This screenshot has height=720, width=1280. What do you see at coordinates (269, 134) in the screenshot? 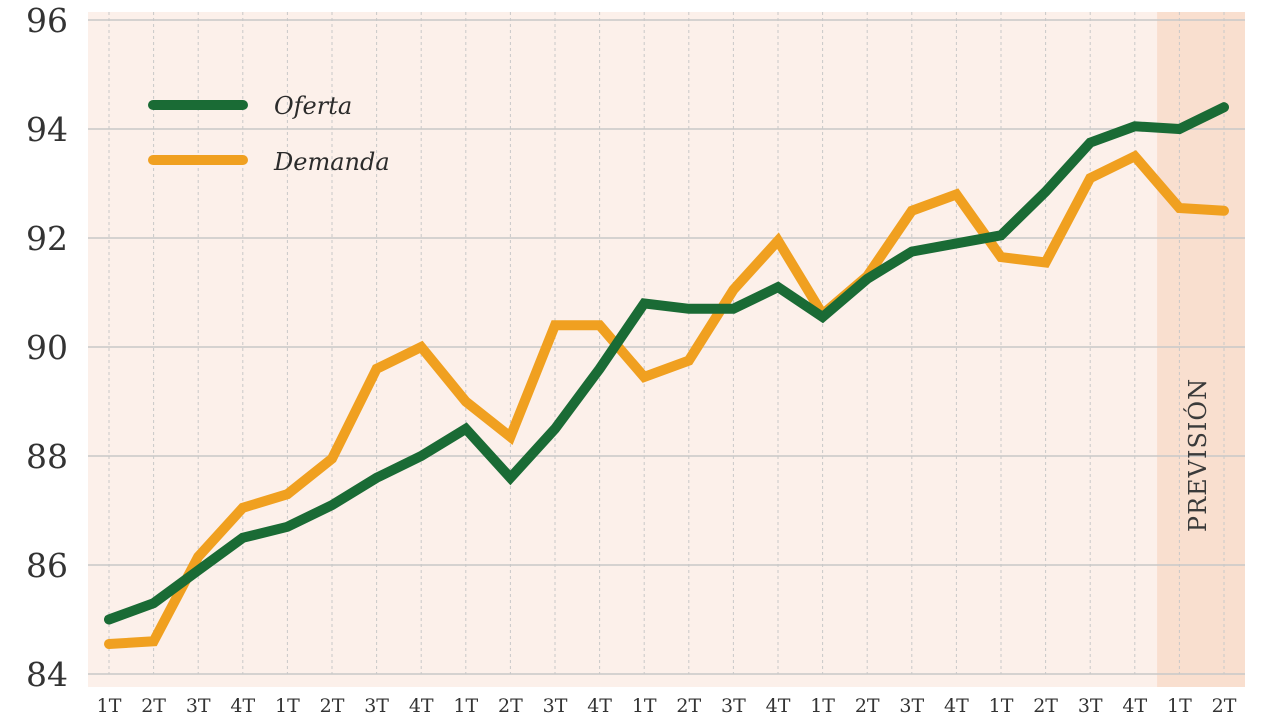
I see `legend: Oferta Demanda` at bounding box center [269, 134].